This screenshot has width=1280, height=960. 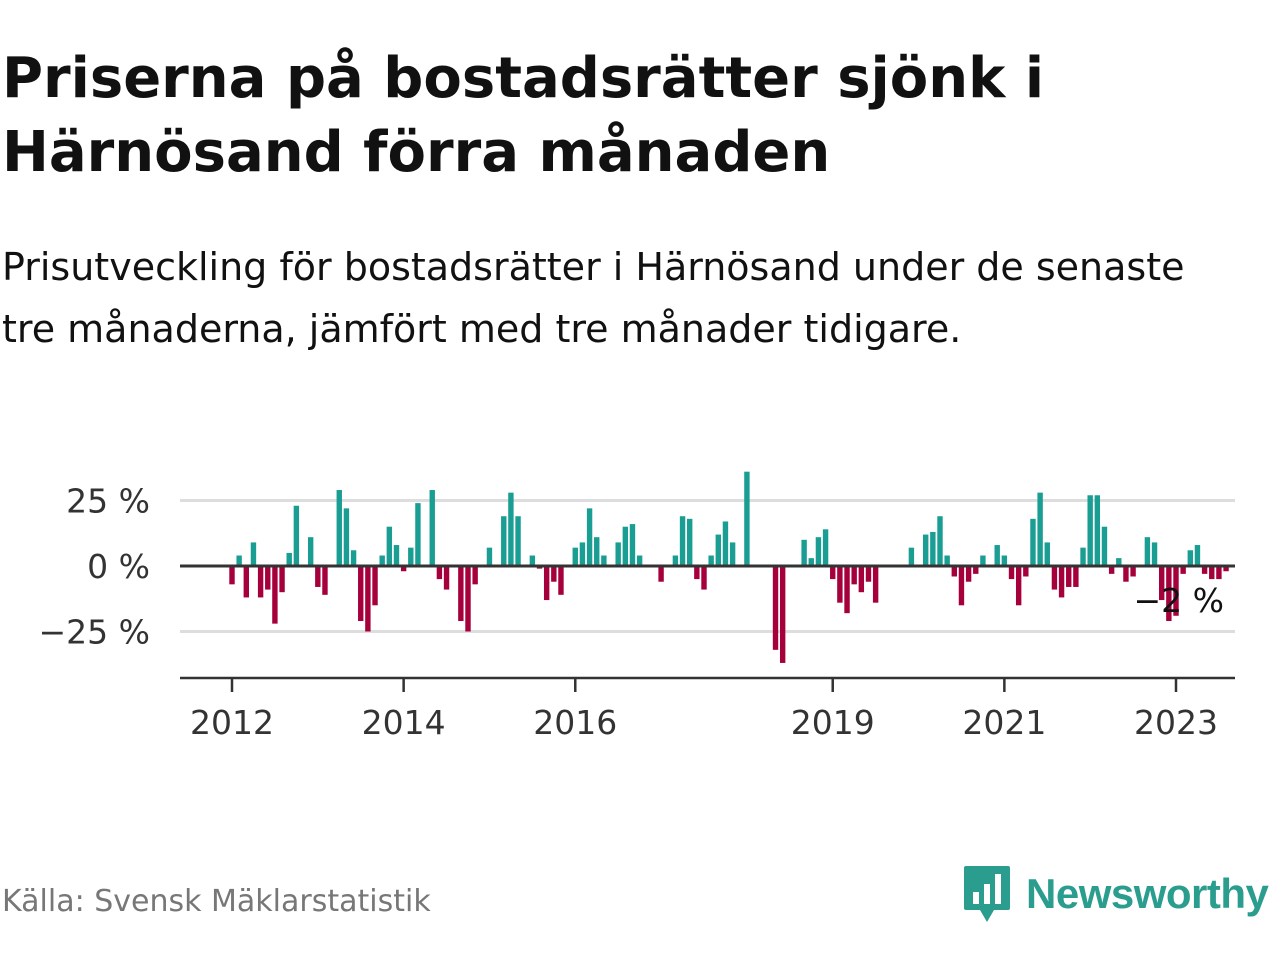 What do you see at coordinates (1004, 722) in the screenshot?
I see `x-tick-label: 2021` at bounding box center [1004, 722].